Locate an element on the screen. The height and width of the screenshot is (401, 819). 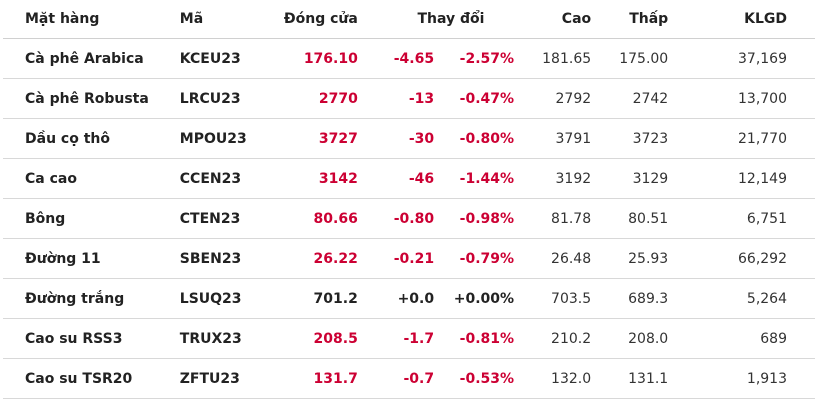
cell-code: LRCU23 is located at coordinates (220, 98).